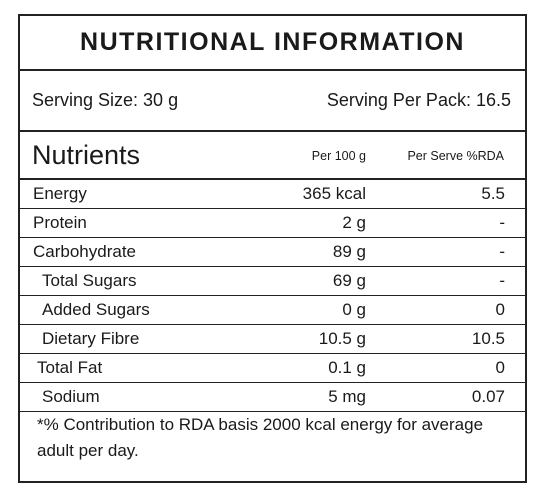 Image resolution: width=547 pixels, height=504 pixels. Describe the element at coordinates (347, 367) in the screenshot. I see `per-100g-value: 0.1 g` at that location.